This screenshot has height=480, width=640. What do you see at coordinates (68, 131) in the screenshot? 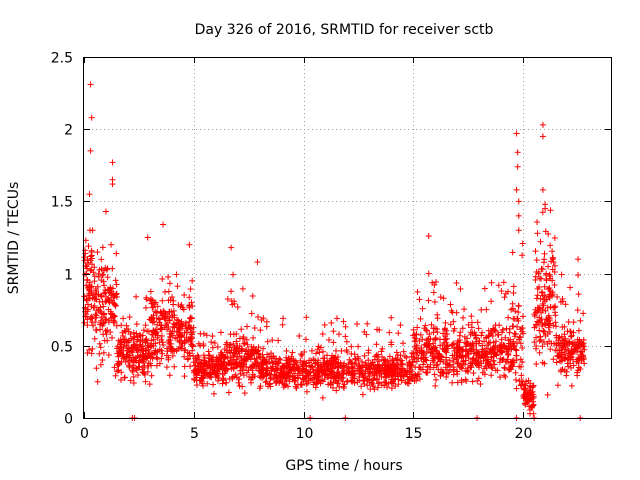
I see `y-tick-label: 2` at bounding box center [68, 131].